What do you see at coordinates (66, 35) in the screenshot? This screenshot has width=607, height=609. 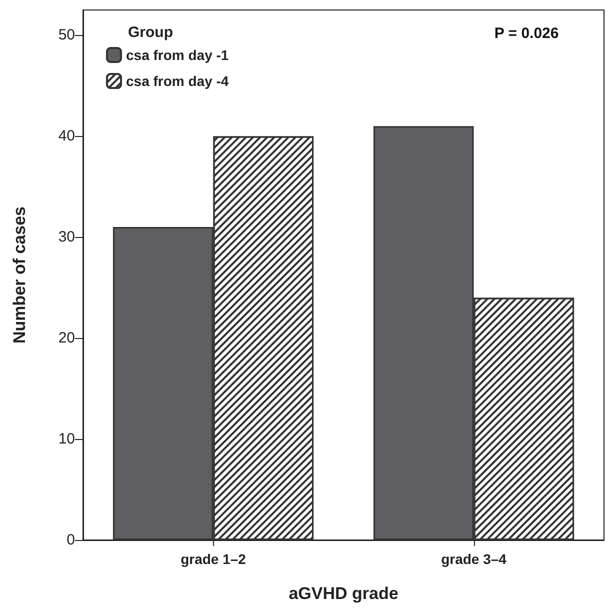 I see `y-tick-label: 50` at bounding box center [66, 35].